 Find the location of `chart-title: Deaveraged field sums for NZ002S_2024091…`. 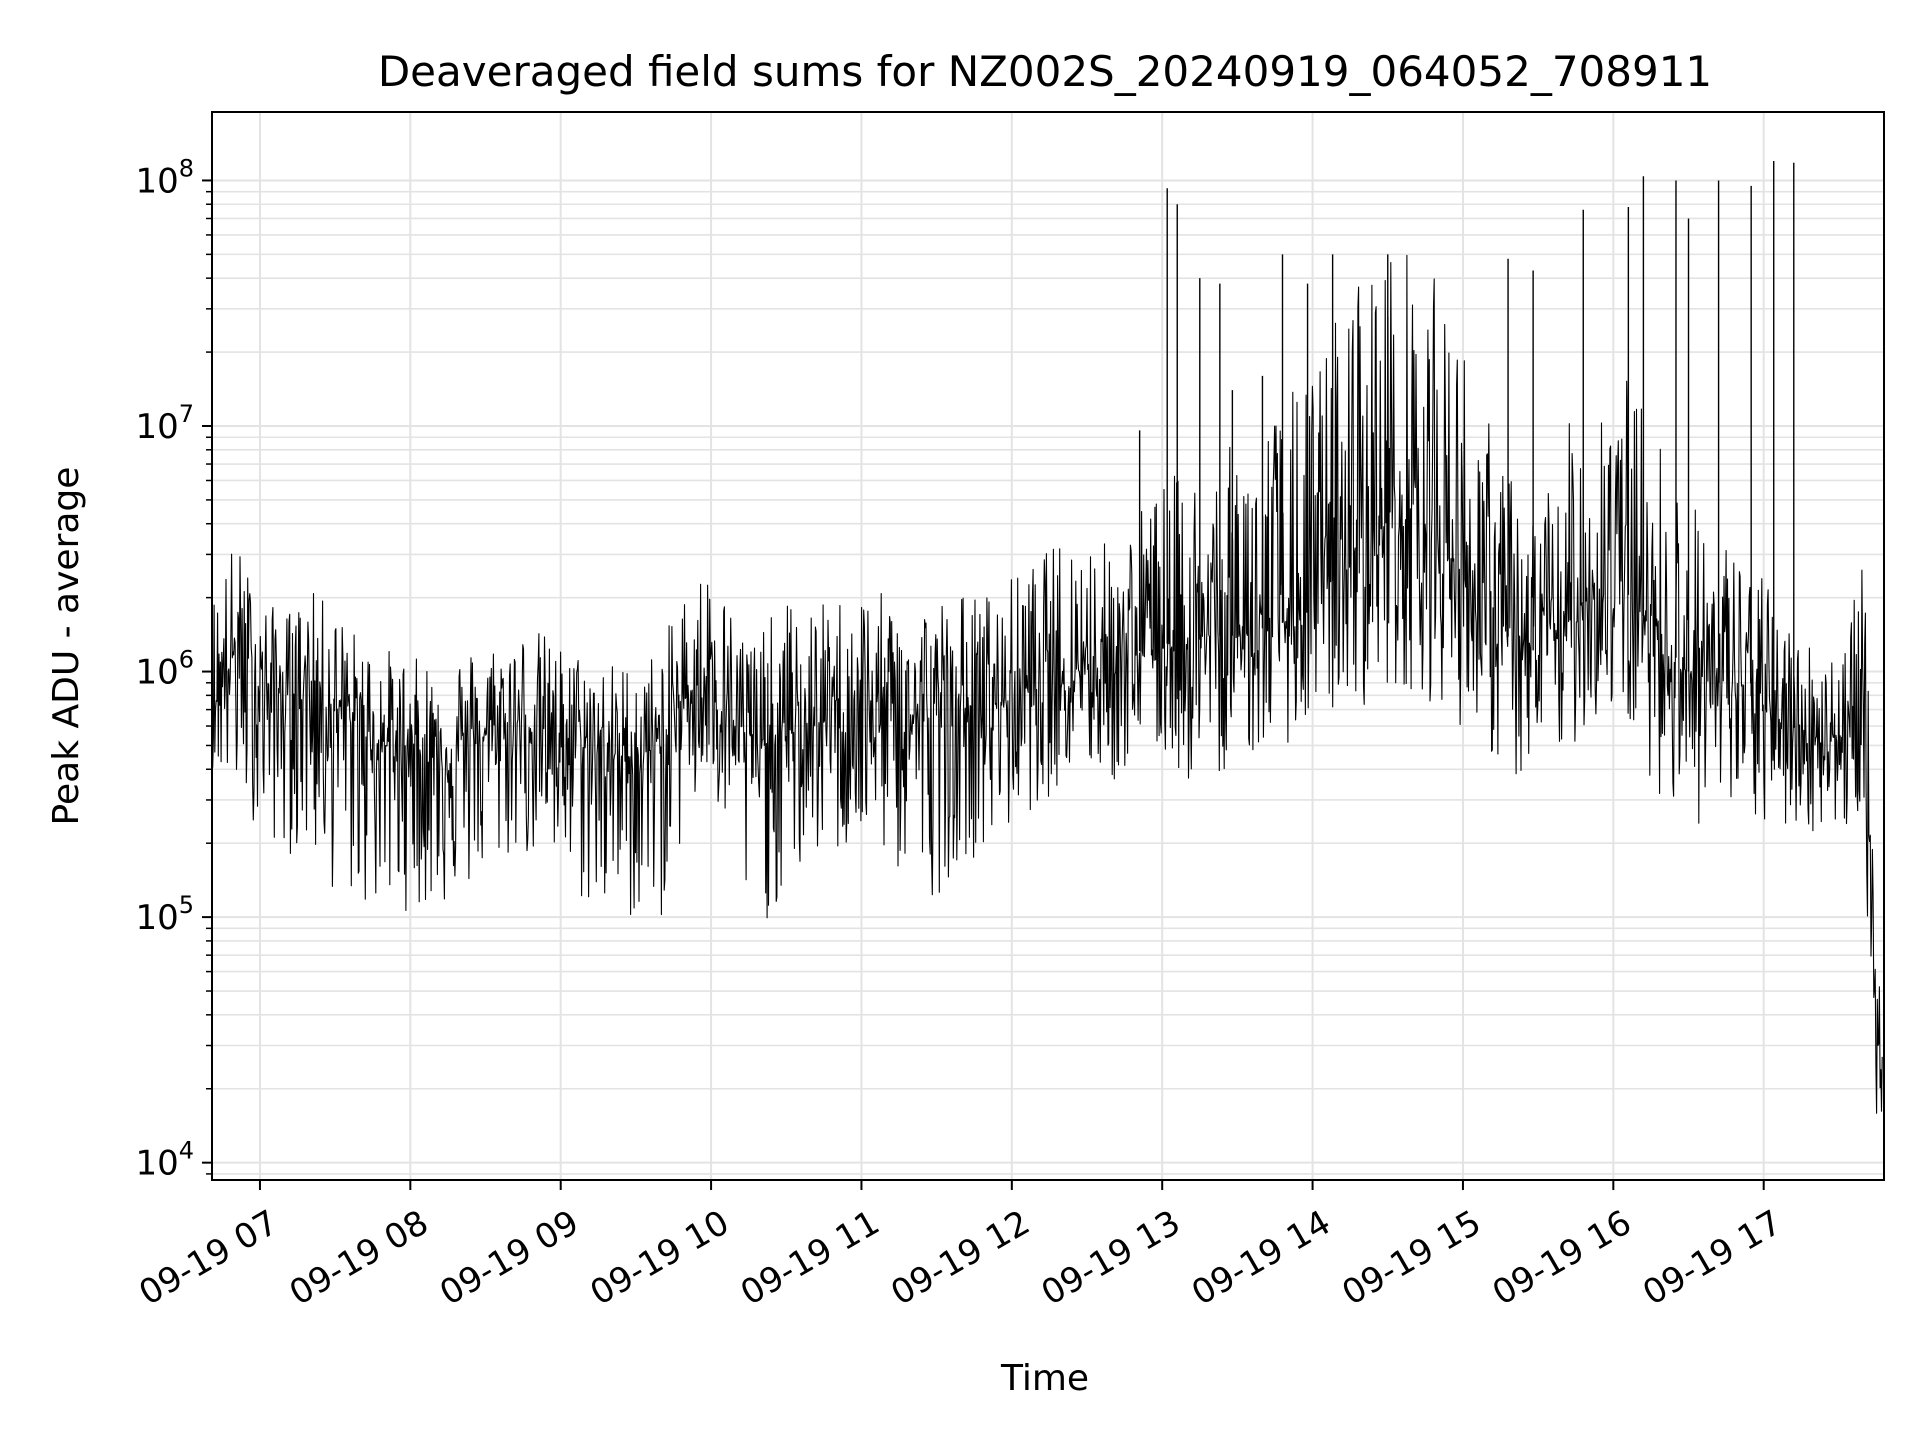

chart-title: Deaveraged field sums for NZ002S_2024091… is located at coordinates (1045, 71).